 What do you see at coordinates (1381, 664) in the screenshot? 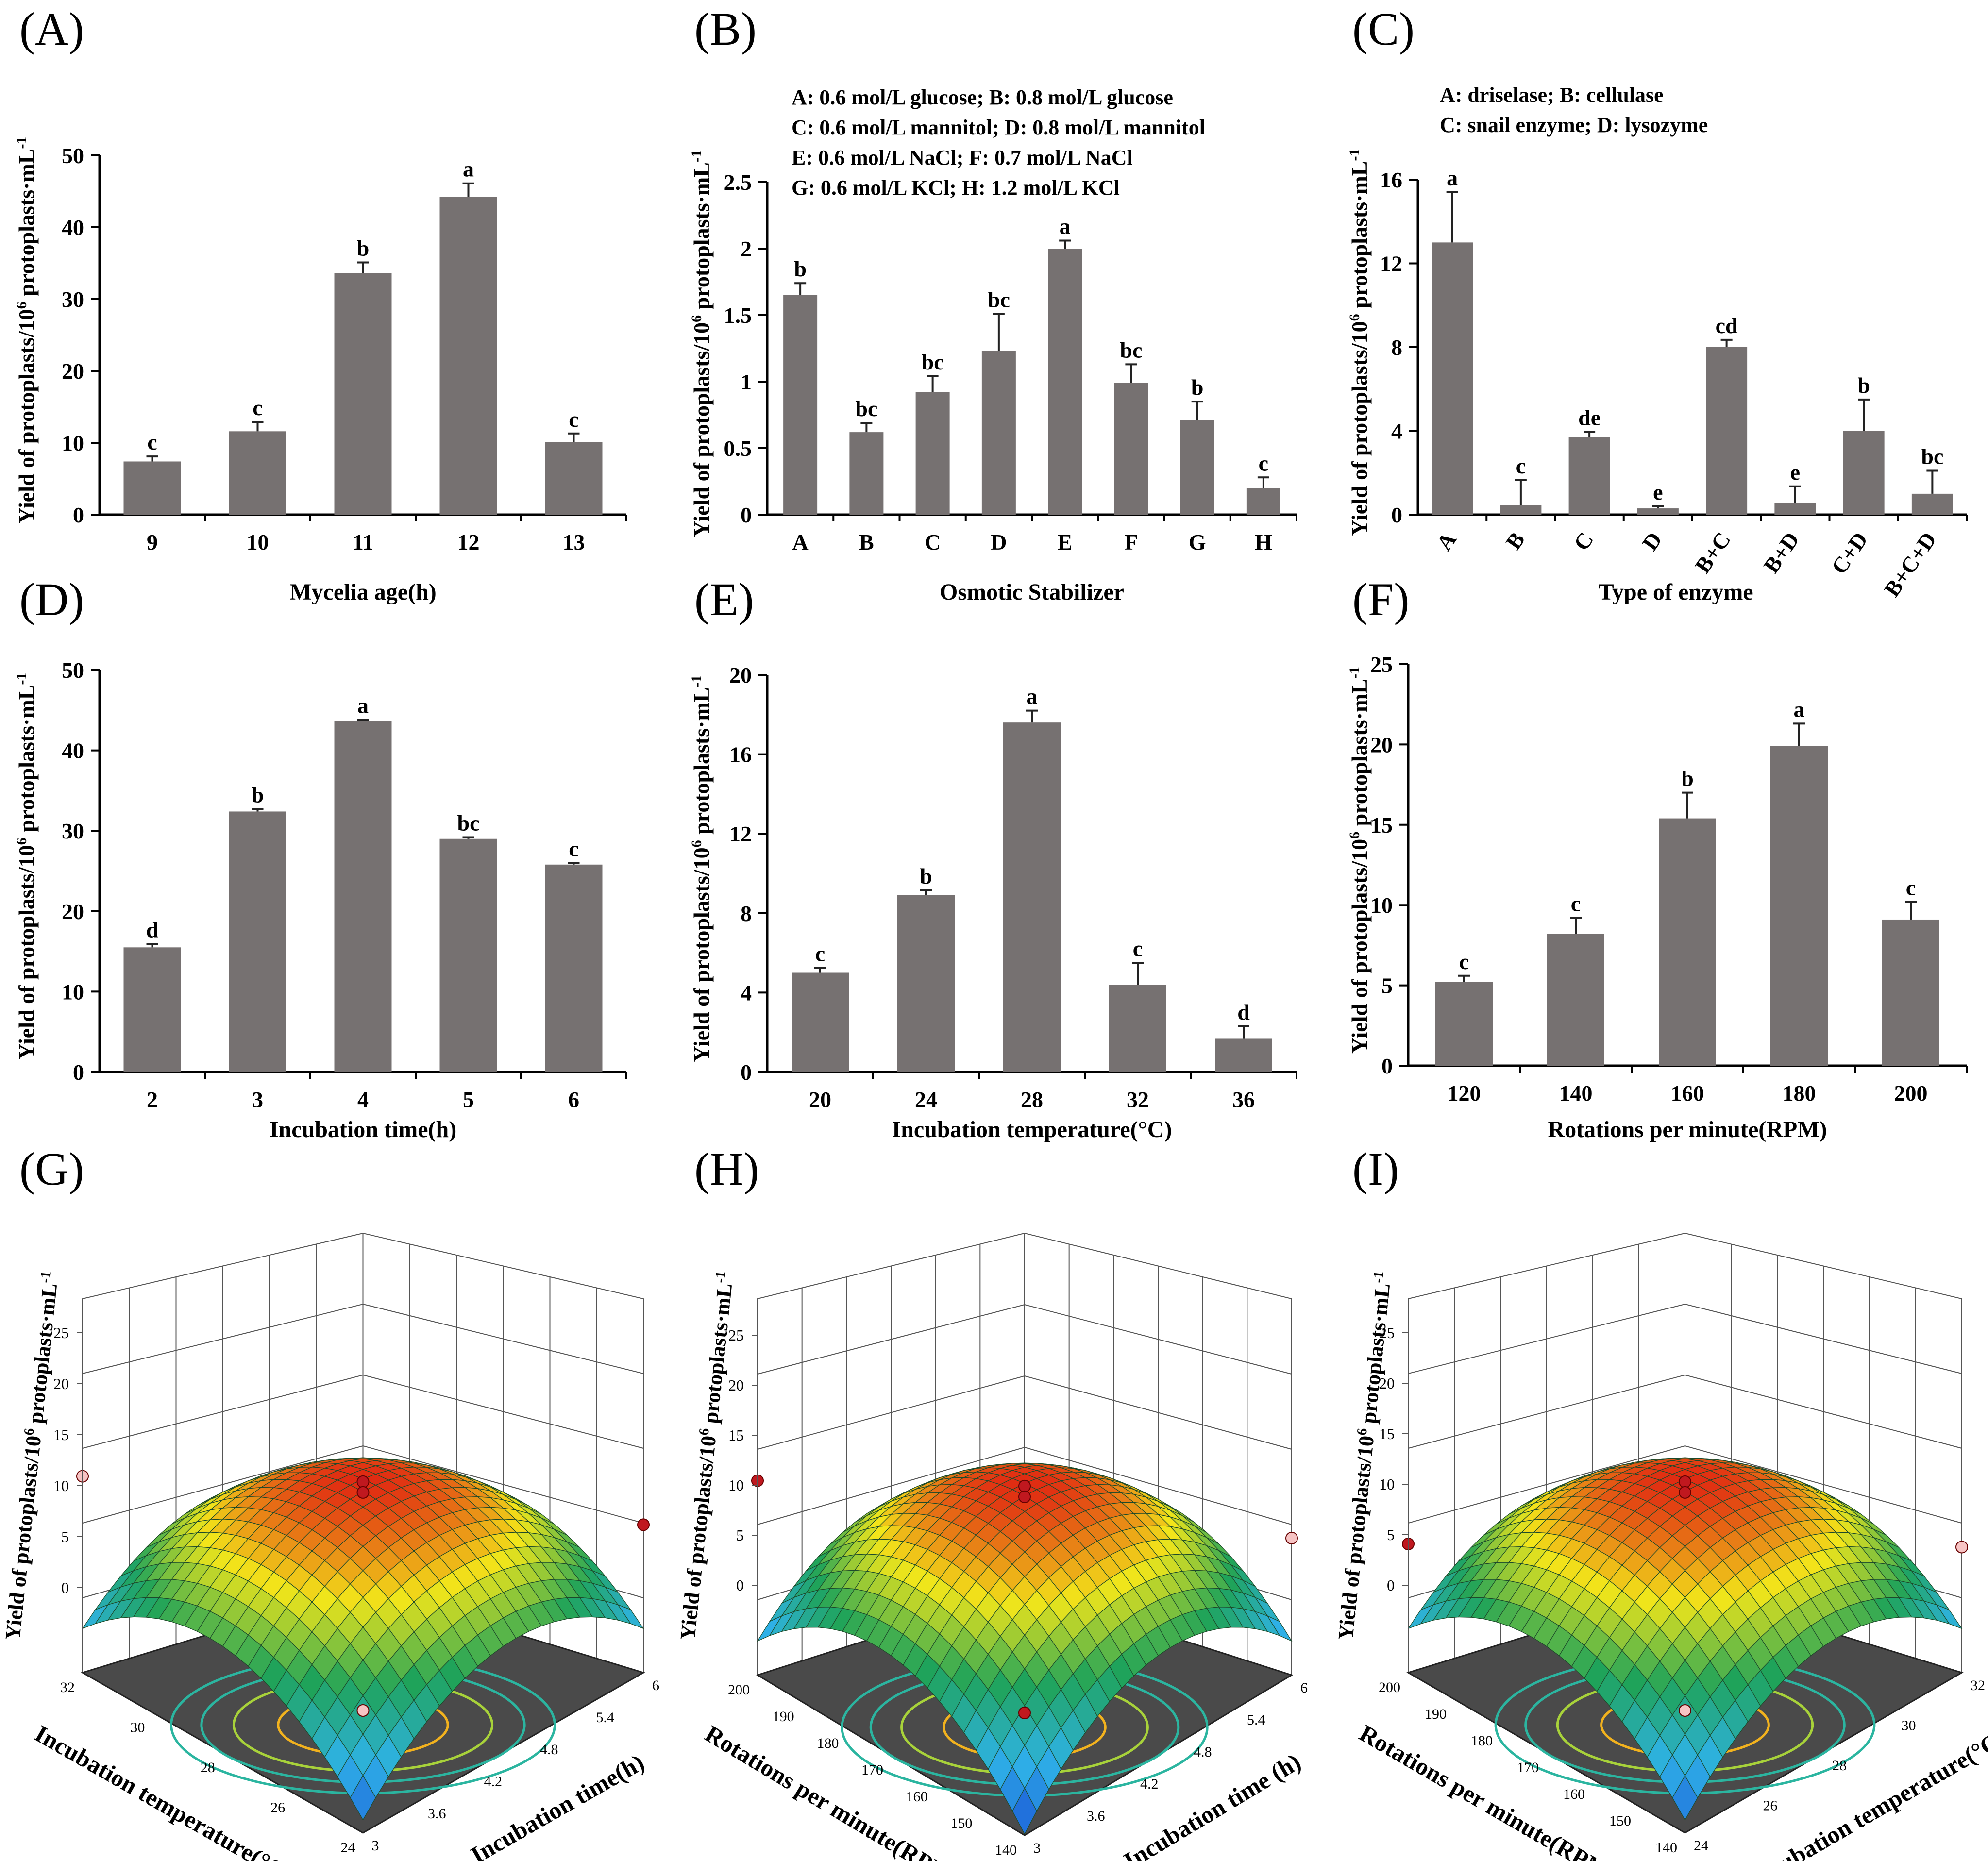
I see `y-tick-label: 25` at bounding box center [1381, 664].